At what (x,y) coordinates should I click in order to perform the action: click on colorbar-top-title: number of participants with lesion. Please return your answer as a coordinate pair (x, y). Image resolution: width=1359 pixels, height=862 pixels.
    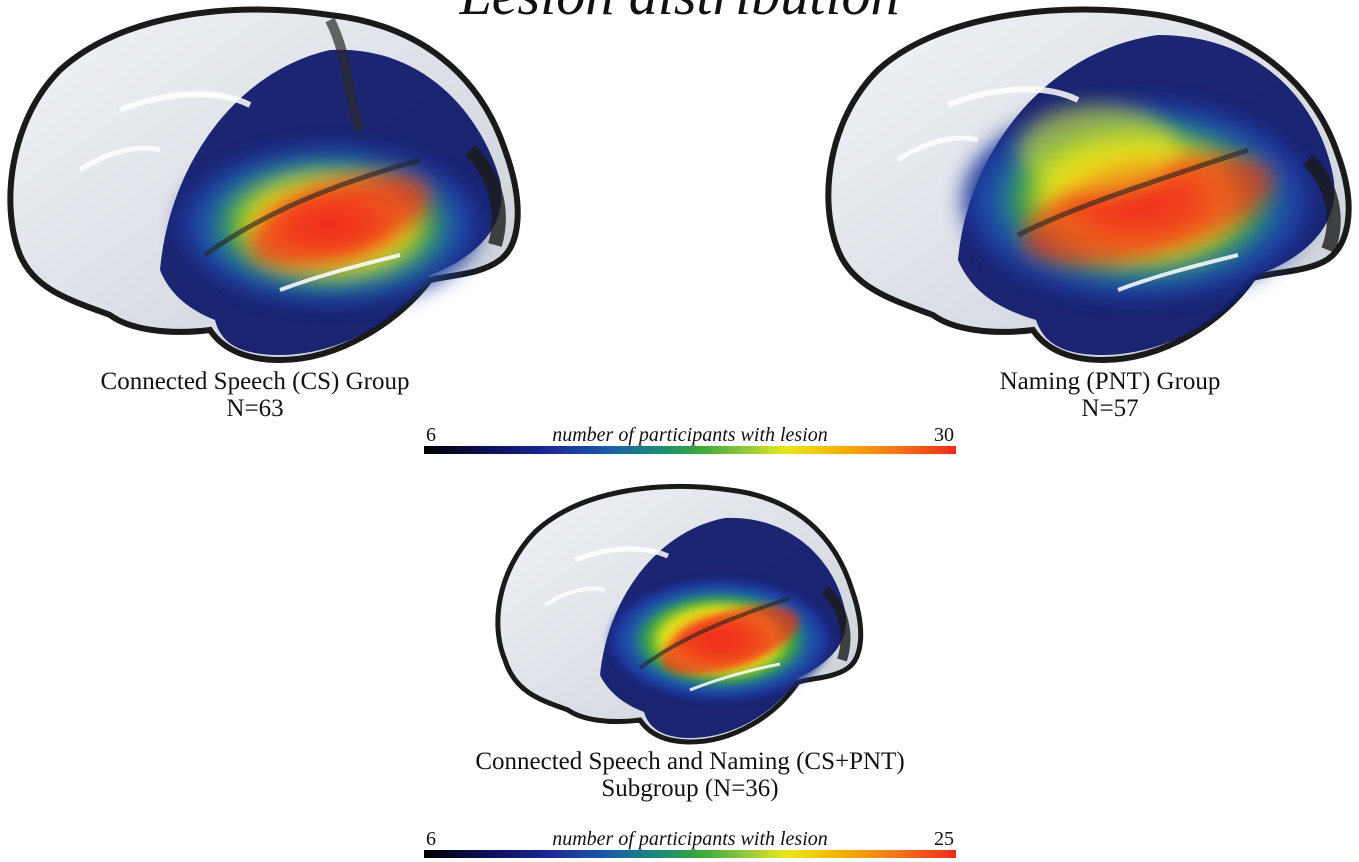
    Looking at the image, I should click on (690, 435).